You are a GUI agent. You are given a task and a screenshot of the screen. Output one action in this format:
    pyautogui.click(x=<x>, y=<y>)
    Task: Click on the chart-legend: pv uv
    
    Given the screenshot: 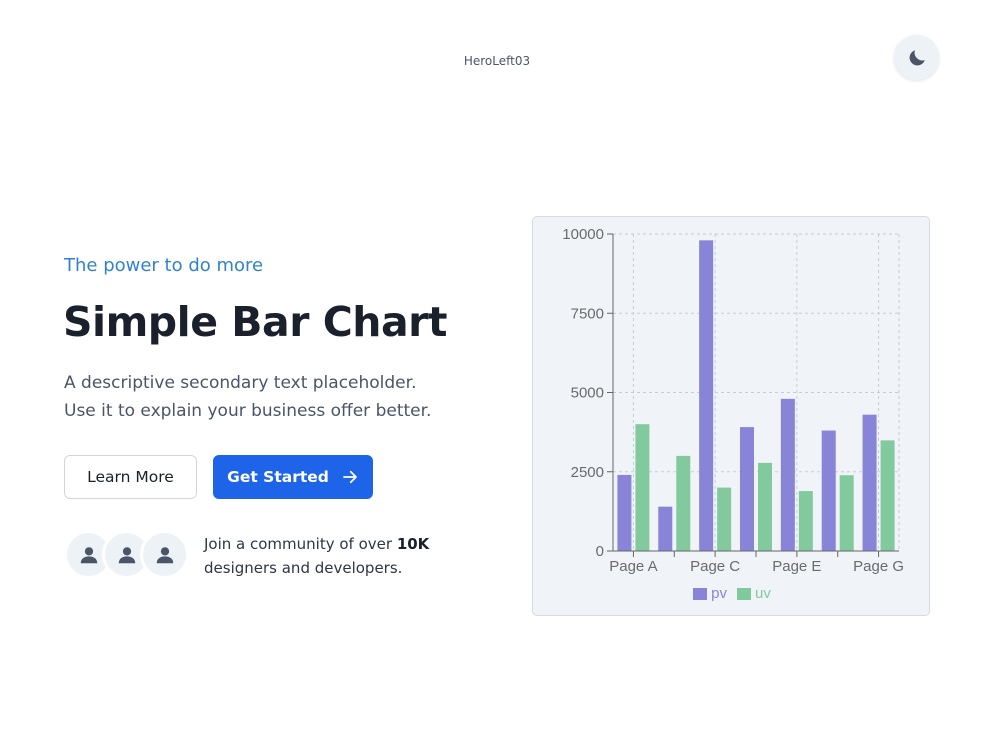 What is the action you would take?
    pyautogui.click(x=732, y=593)
    